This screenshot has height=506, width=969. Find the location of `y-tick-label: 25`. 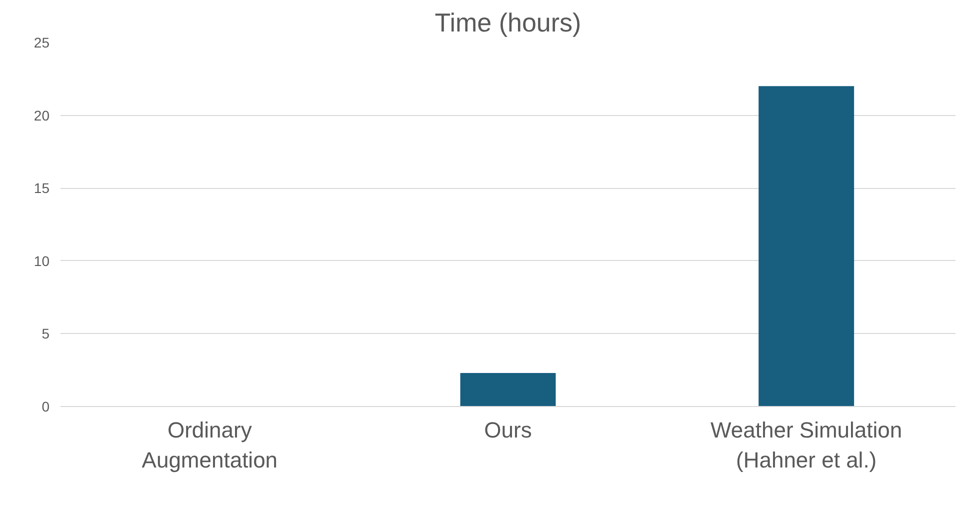

y-tick-label: 25 is located at coordinates (42, 42).